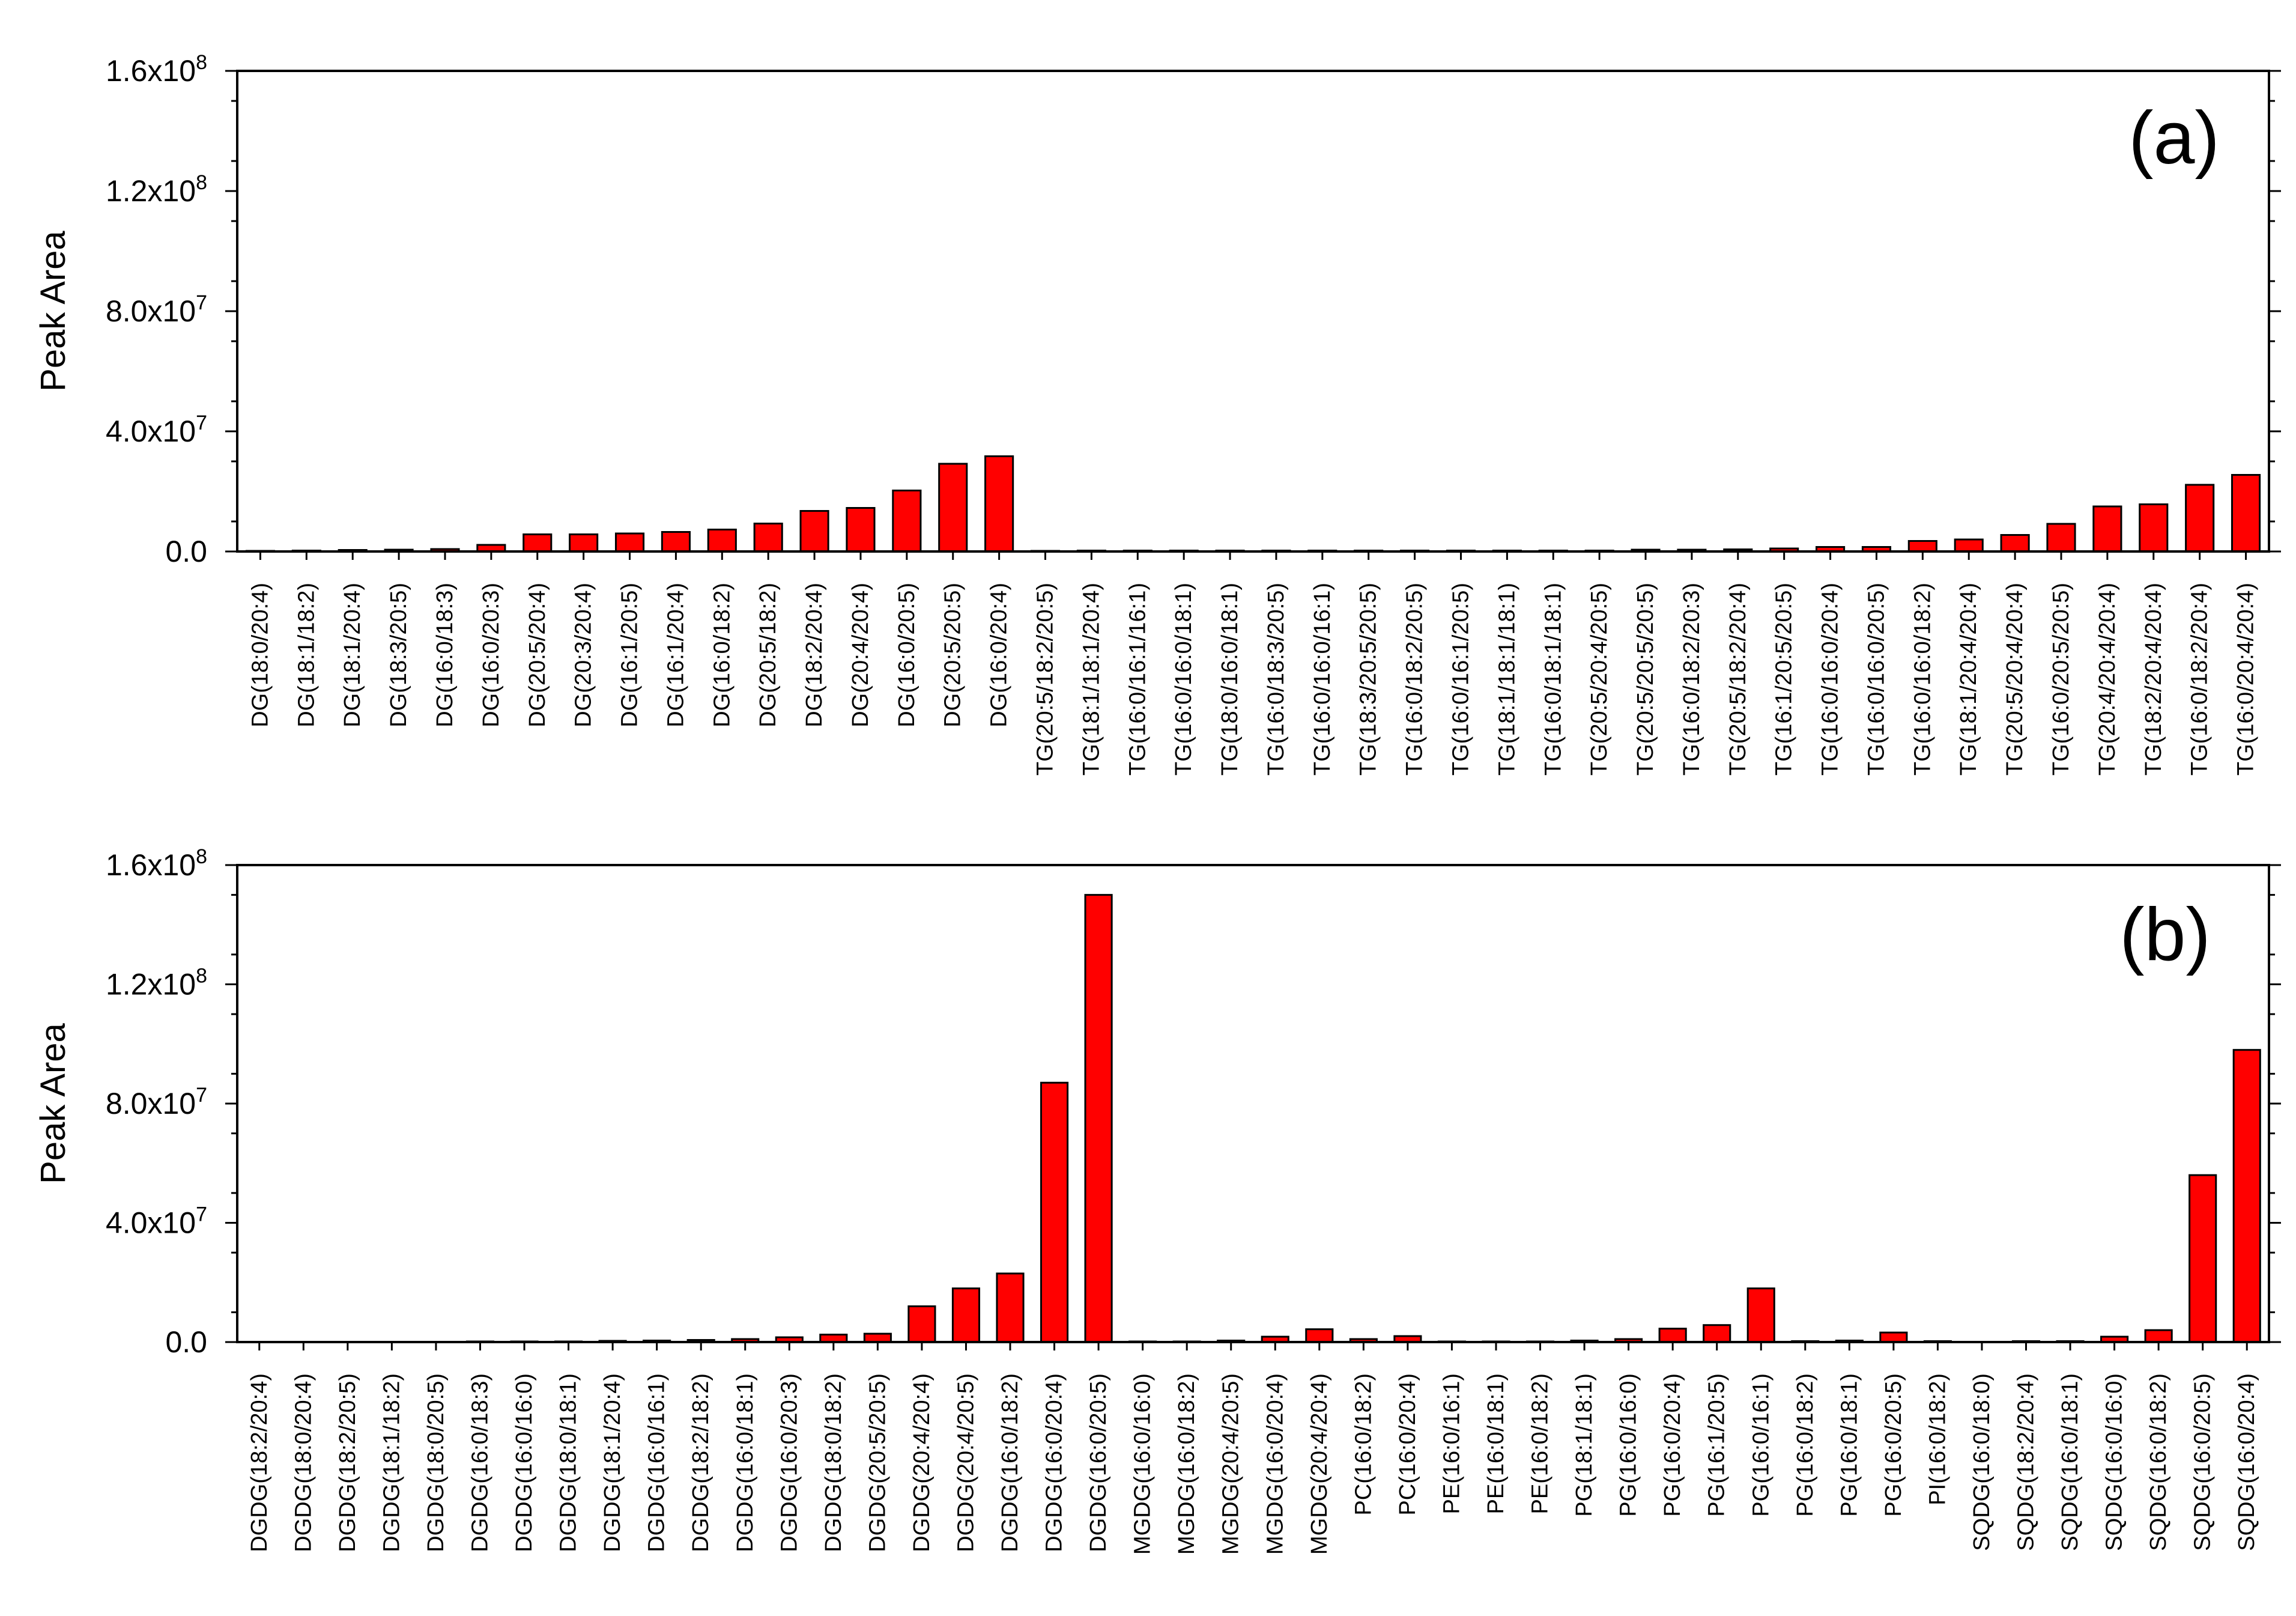  I want to click on x-category-label: DG(16:0/20:3), so click(492, 655).